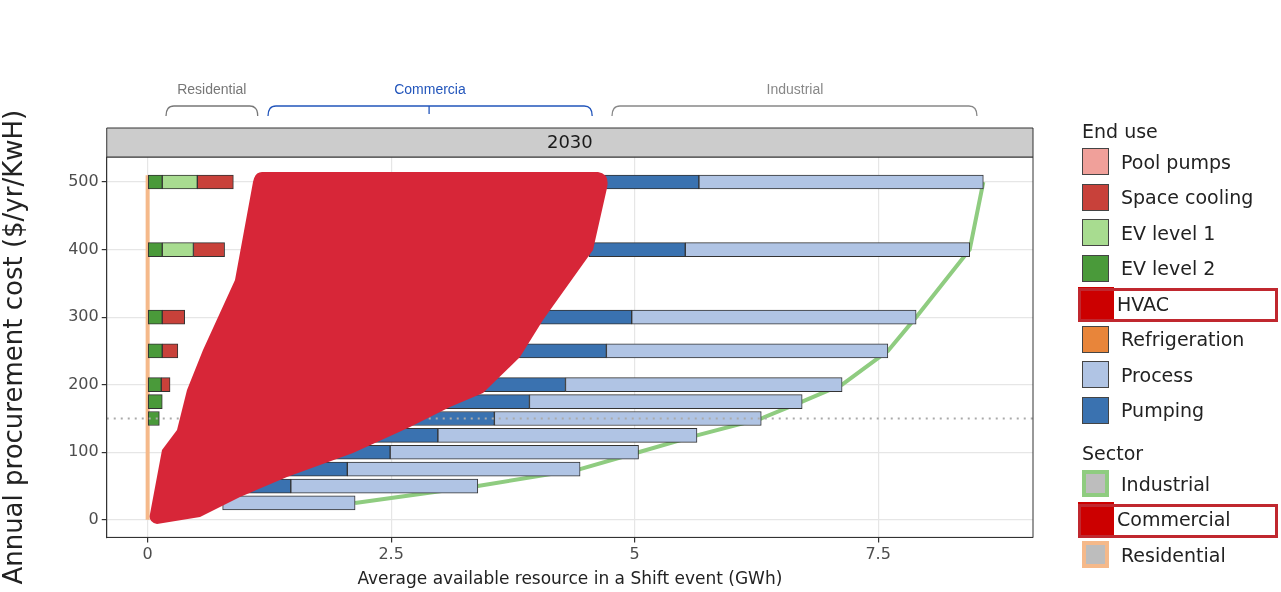  I want to click on x-tick-label: 2.5, so click(391, 554).